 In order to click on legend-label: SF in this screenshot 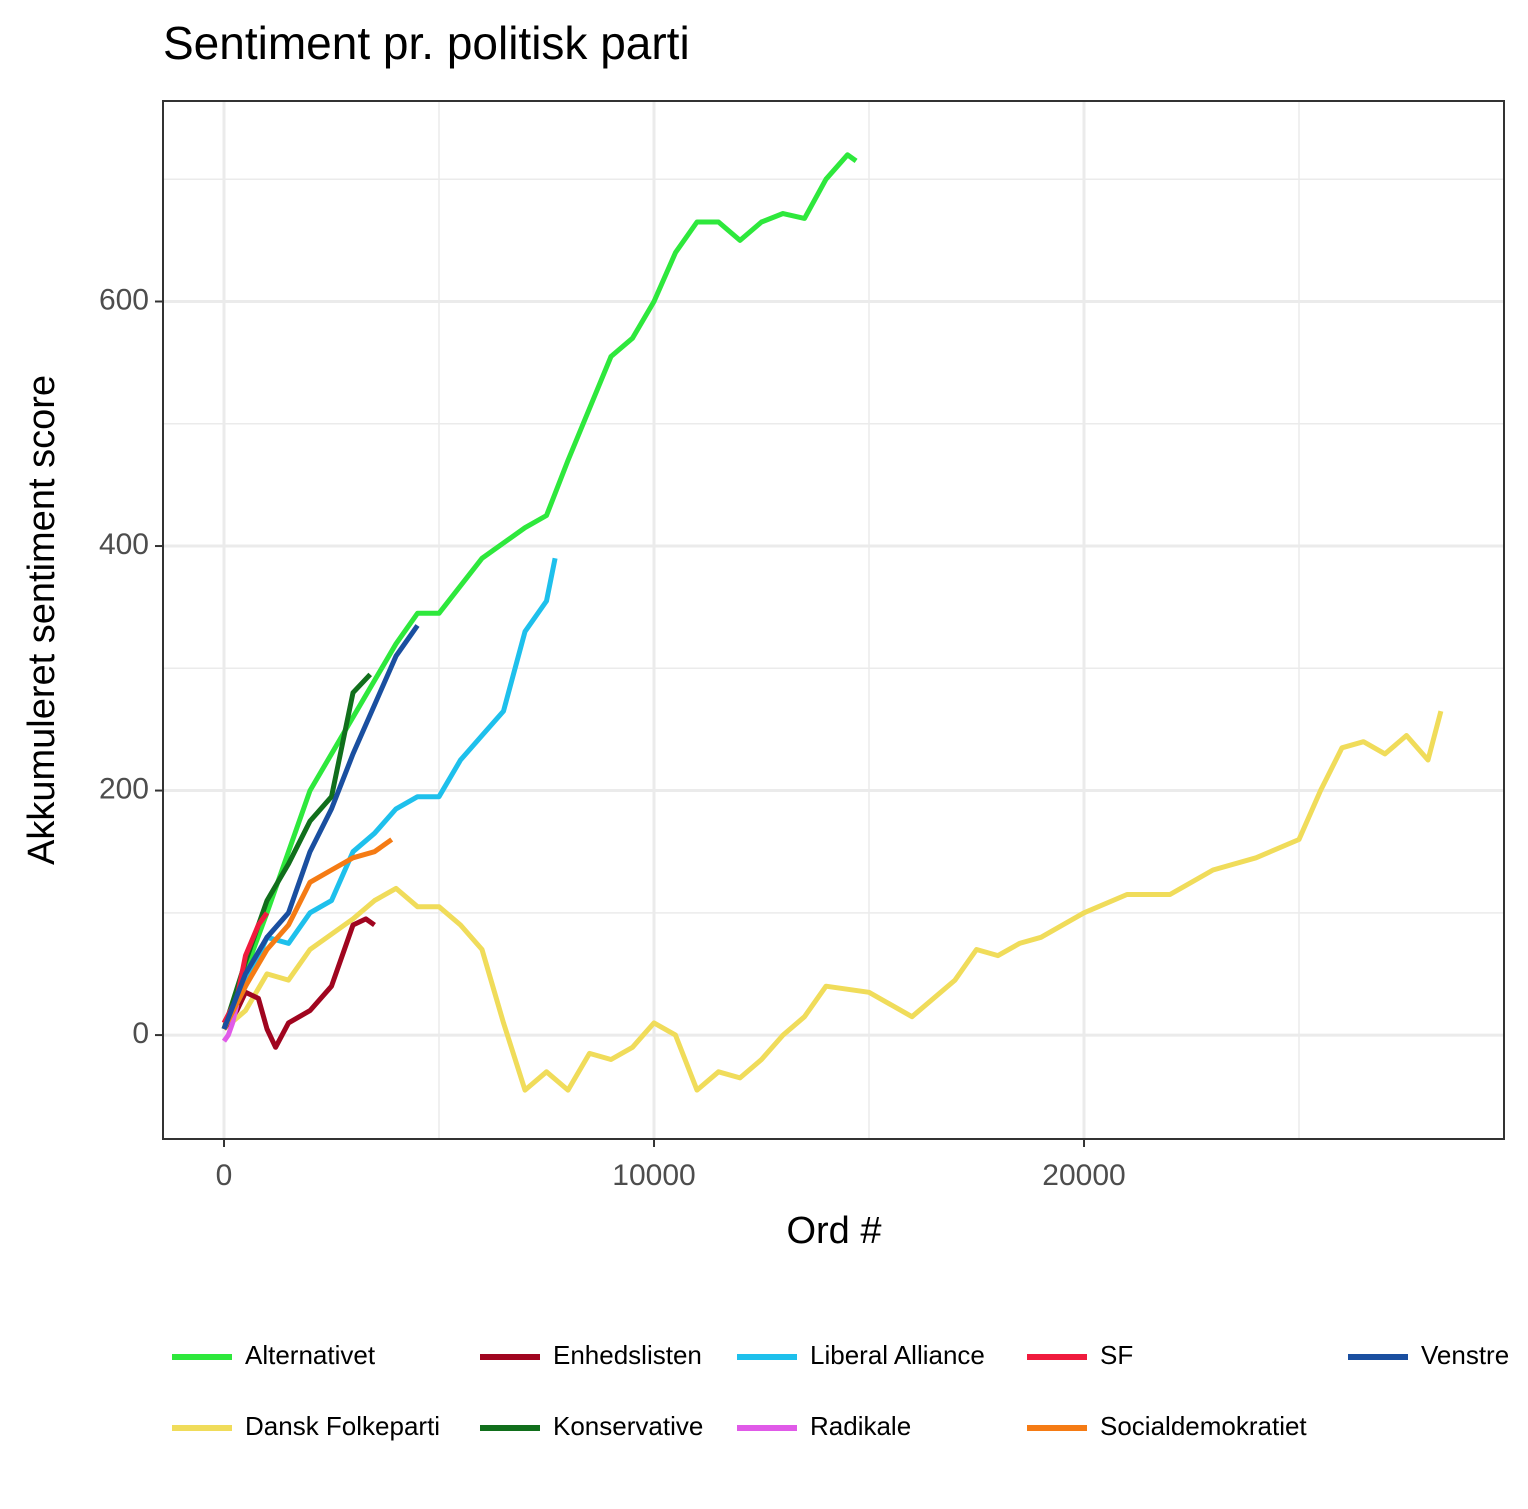, I will do `click(1116, 1355)`.